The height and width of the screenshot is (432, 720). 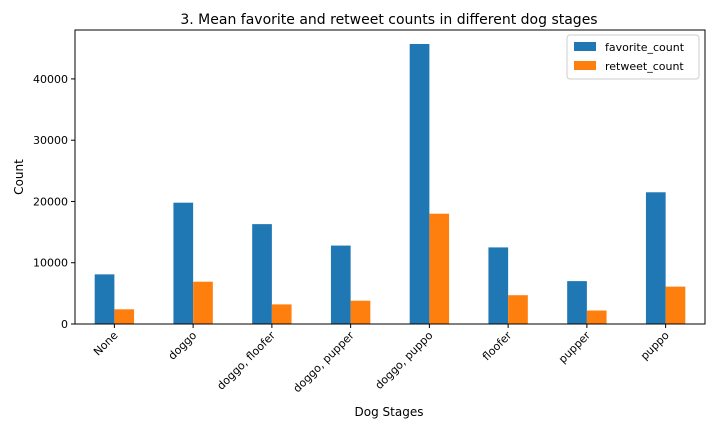 I want to click on y-tick-label: 30000, so click(x=50, y=140).